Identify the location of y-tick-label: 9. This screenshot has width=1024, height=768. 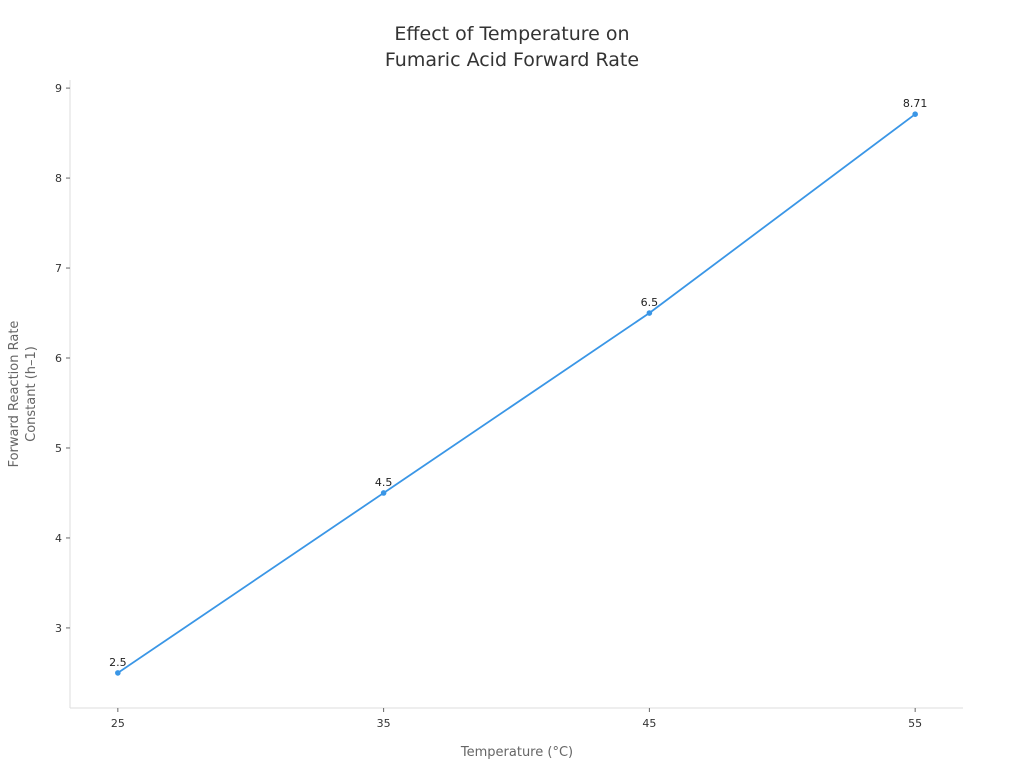
(58, 88).